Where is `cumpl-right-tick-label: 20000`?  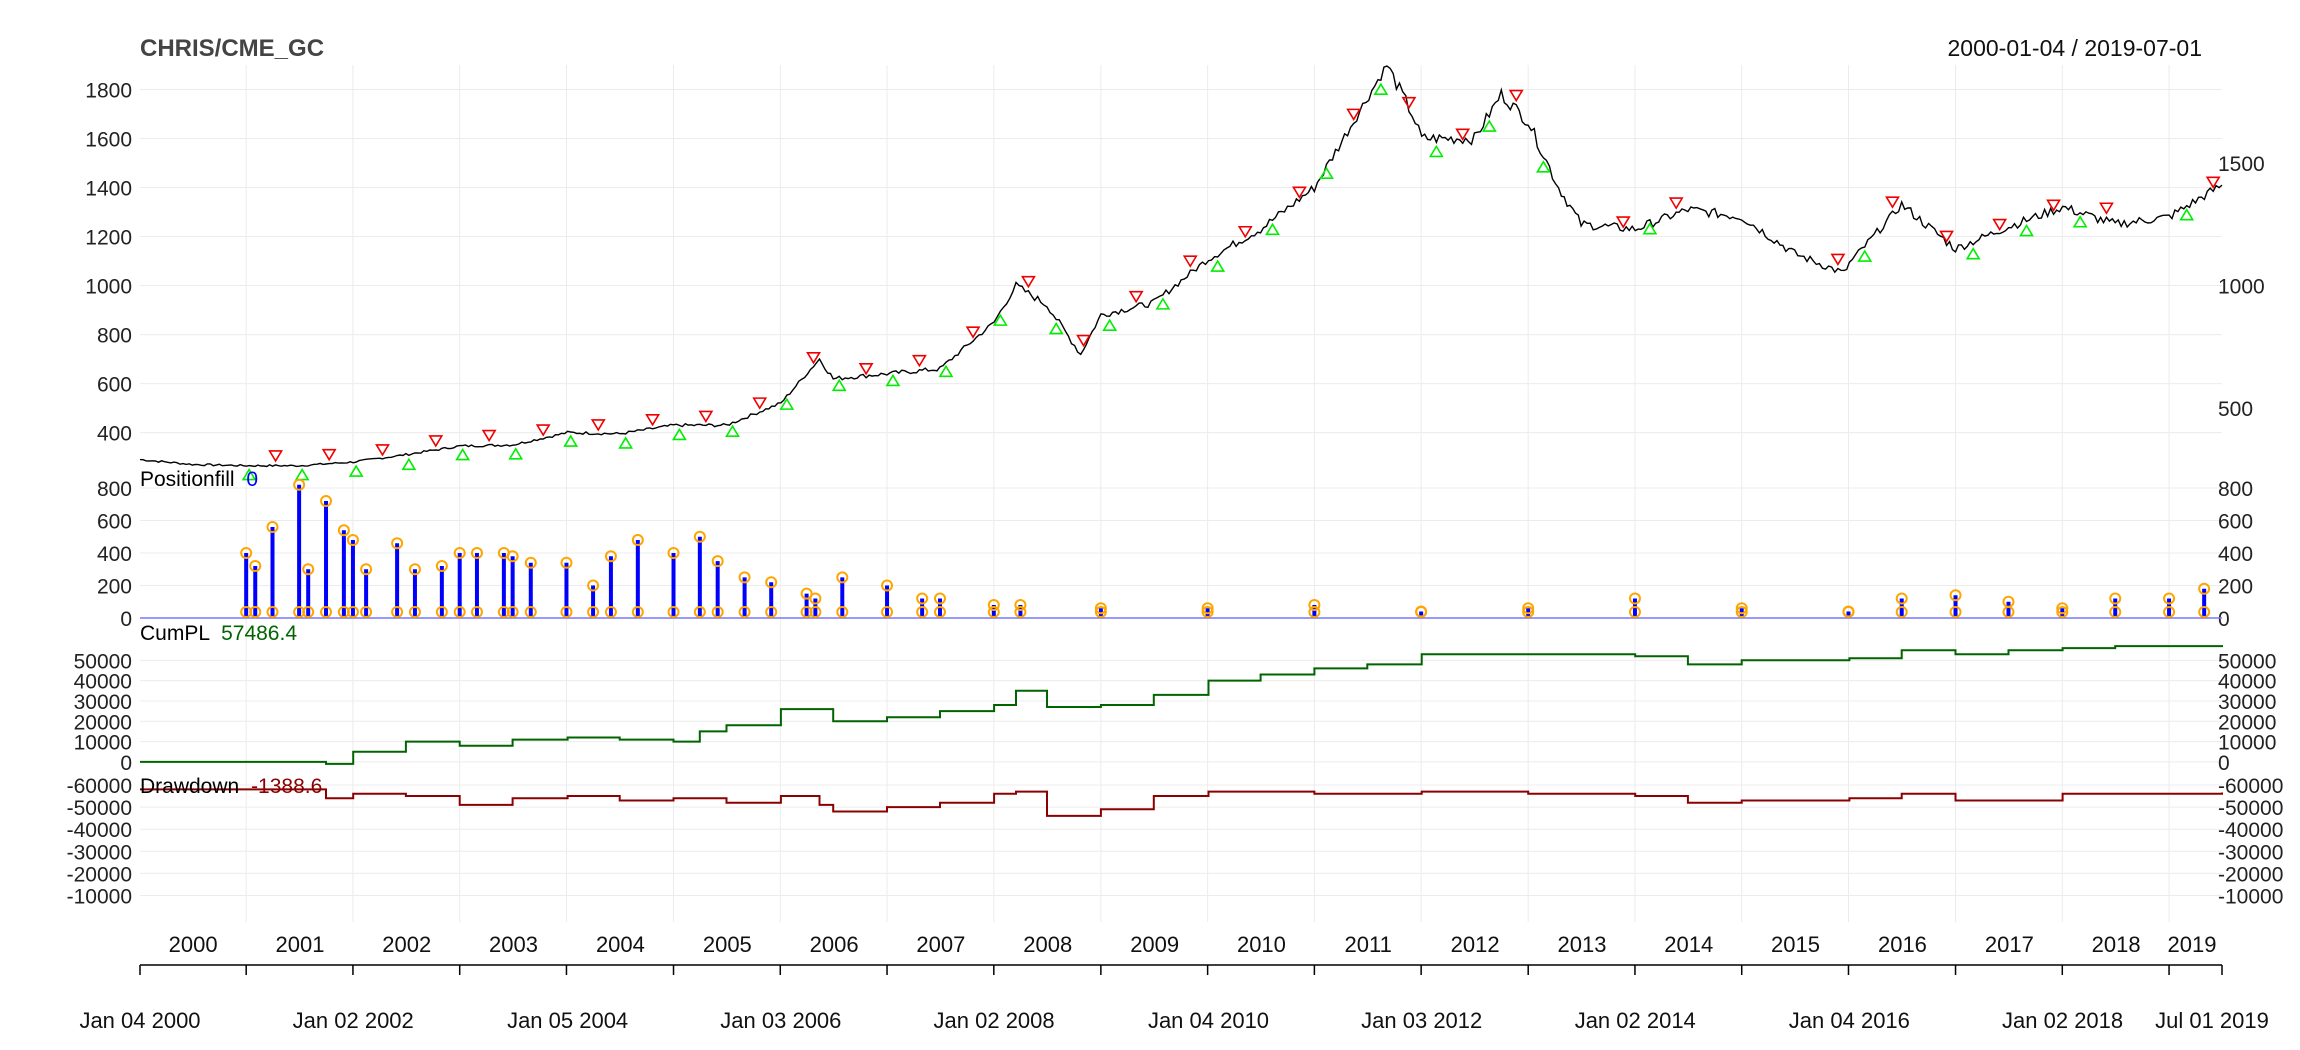 cumpl-right-tick-label: 20000 is located at coordinates (2247, 722).